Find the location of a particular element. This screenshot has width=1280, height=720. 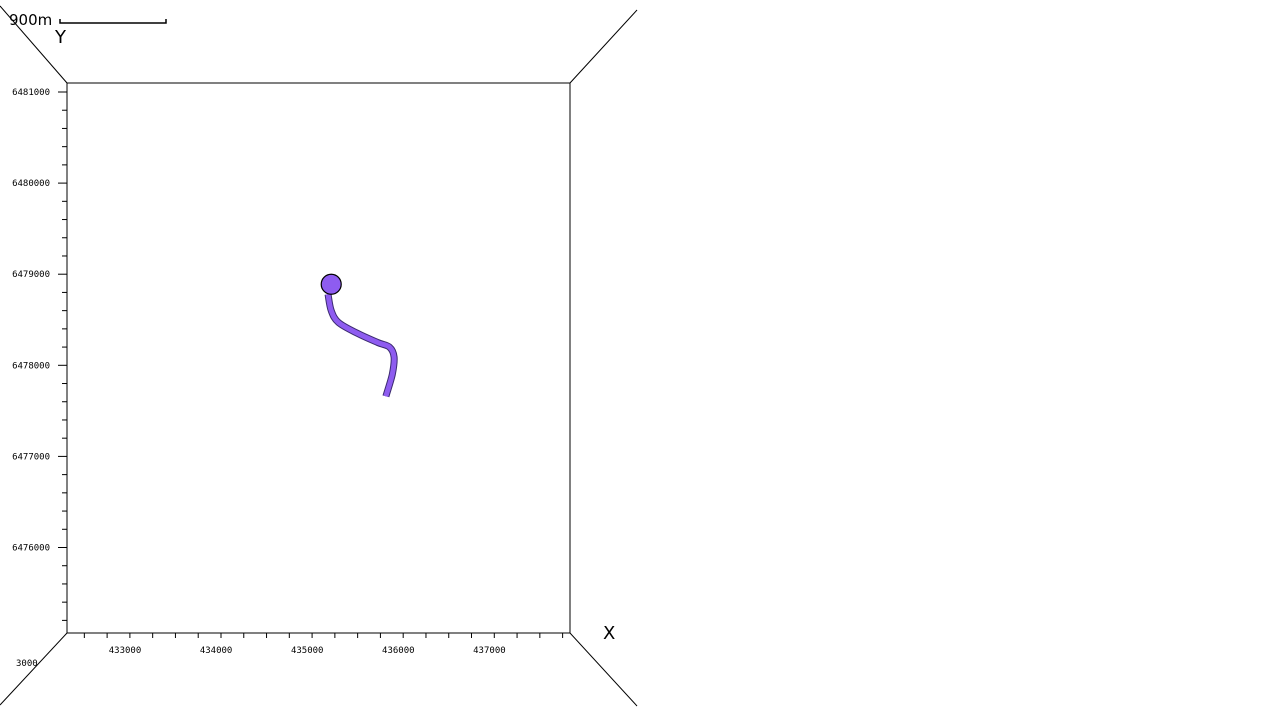

y-axis-ticks is located at coordinates (62, 356).